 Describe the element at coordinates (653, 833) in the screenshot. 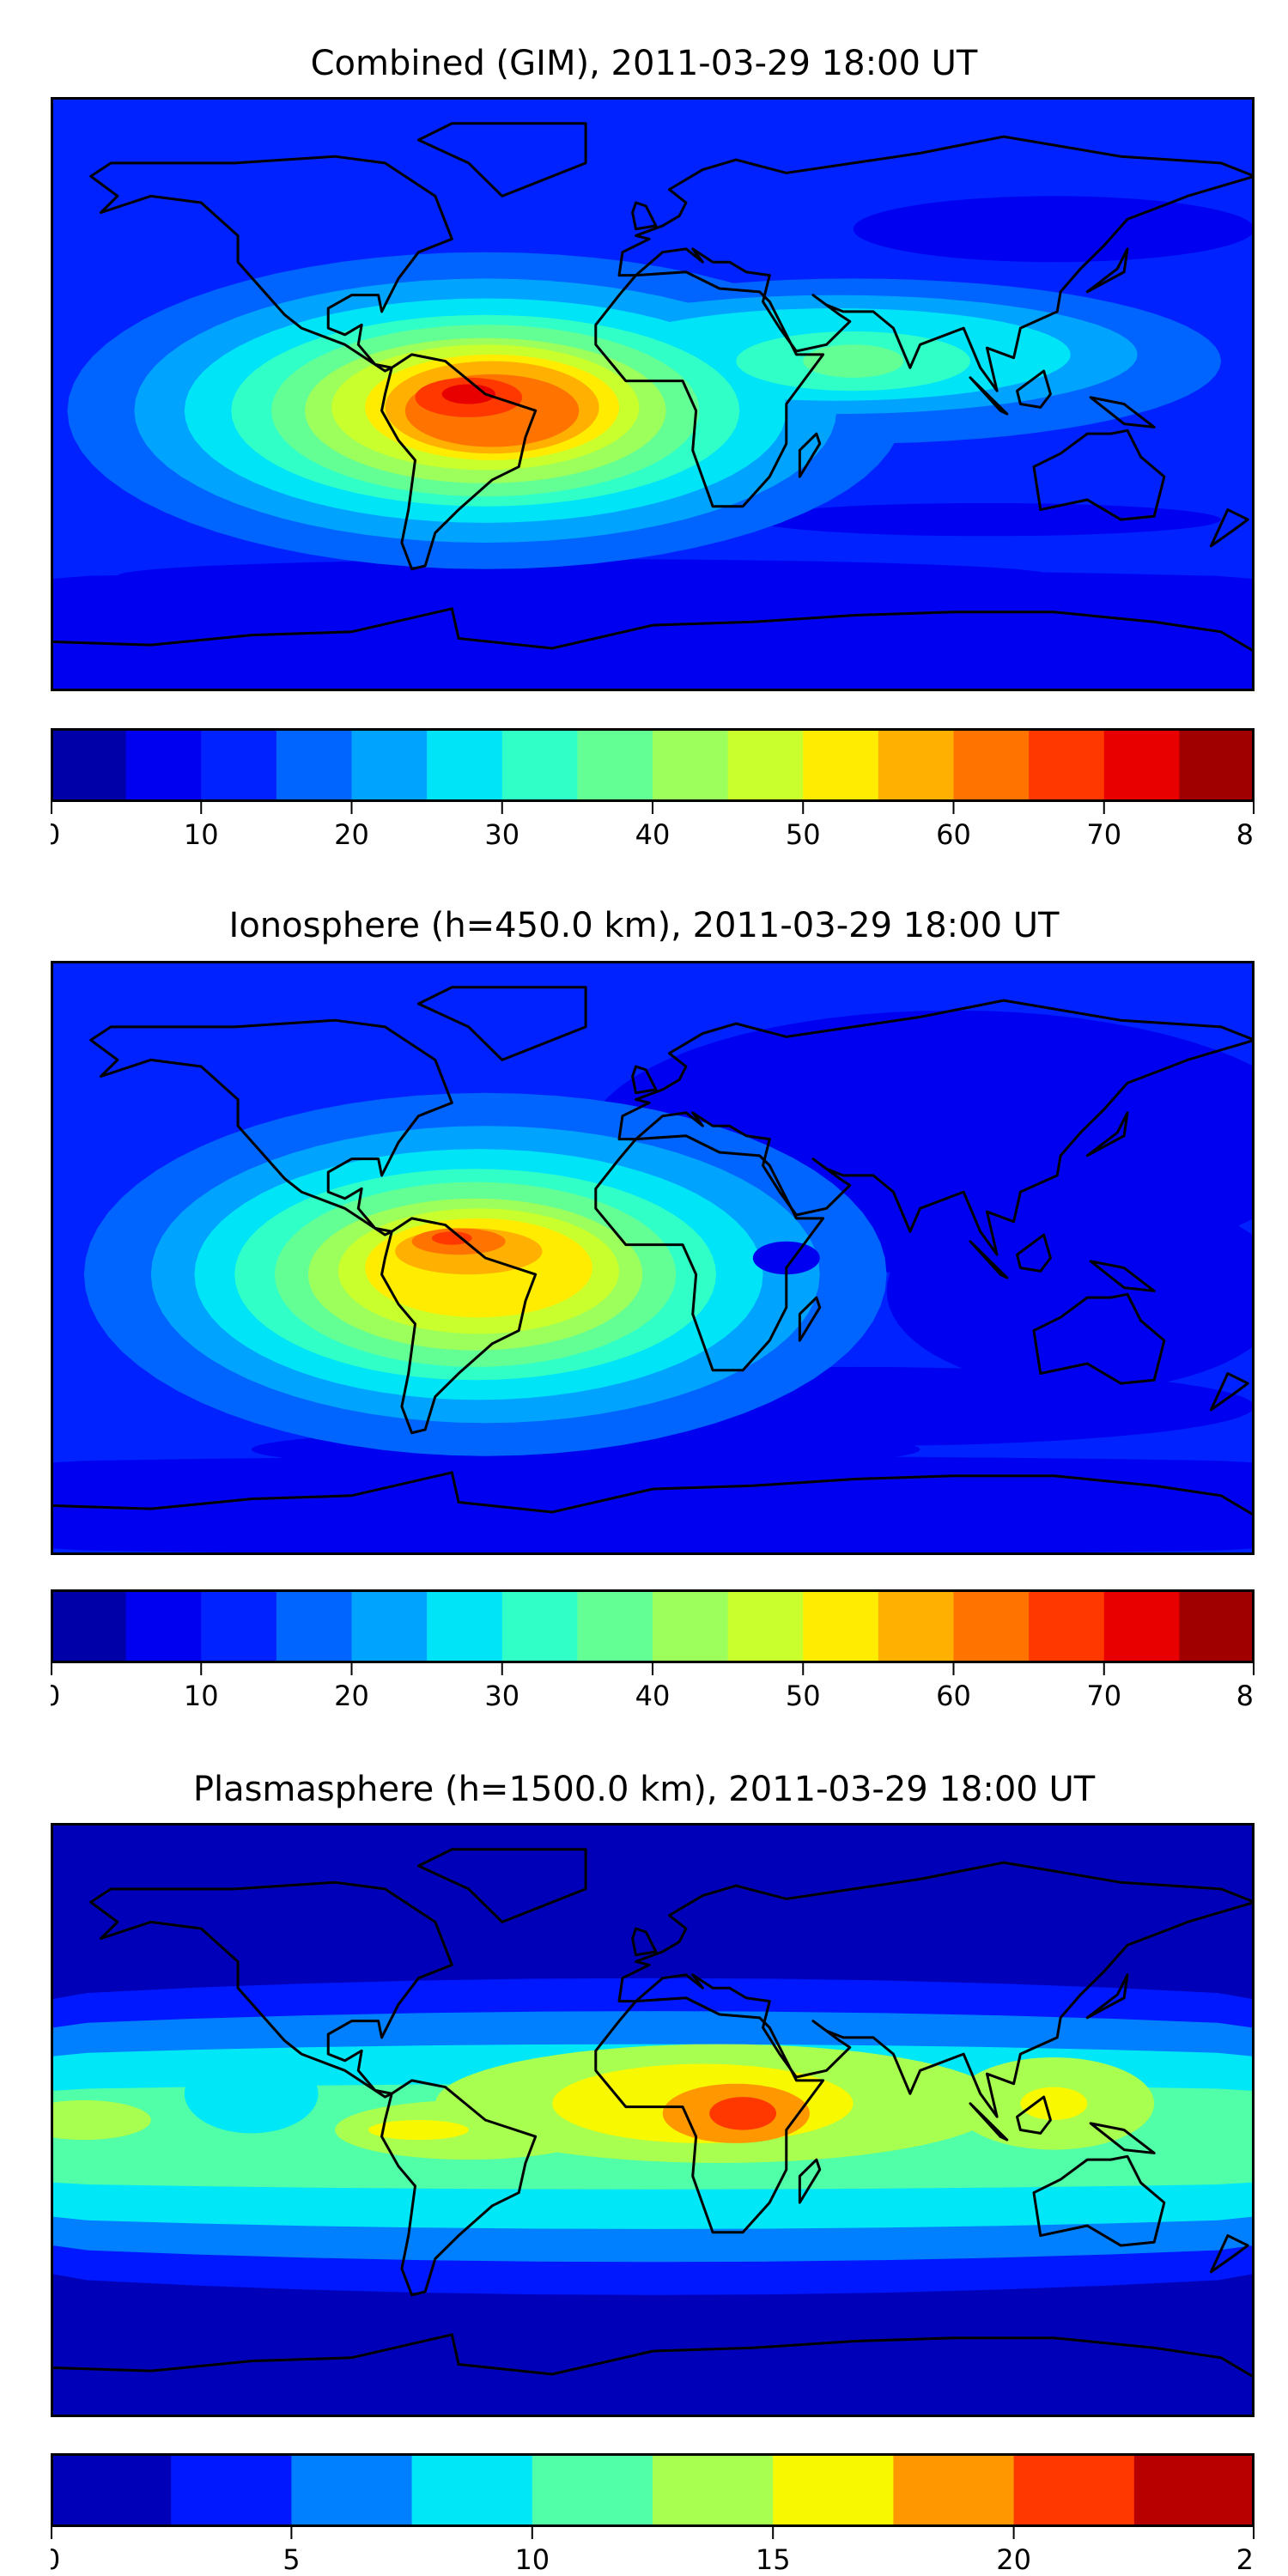

I see `colorbar-tick-label: 40` at that location.